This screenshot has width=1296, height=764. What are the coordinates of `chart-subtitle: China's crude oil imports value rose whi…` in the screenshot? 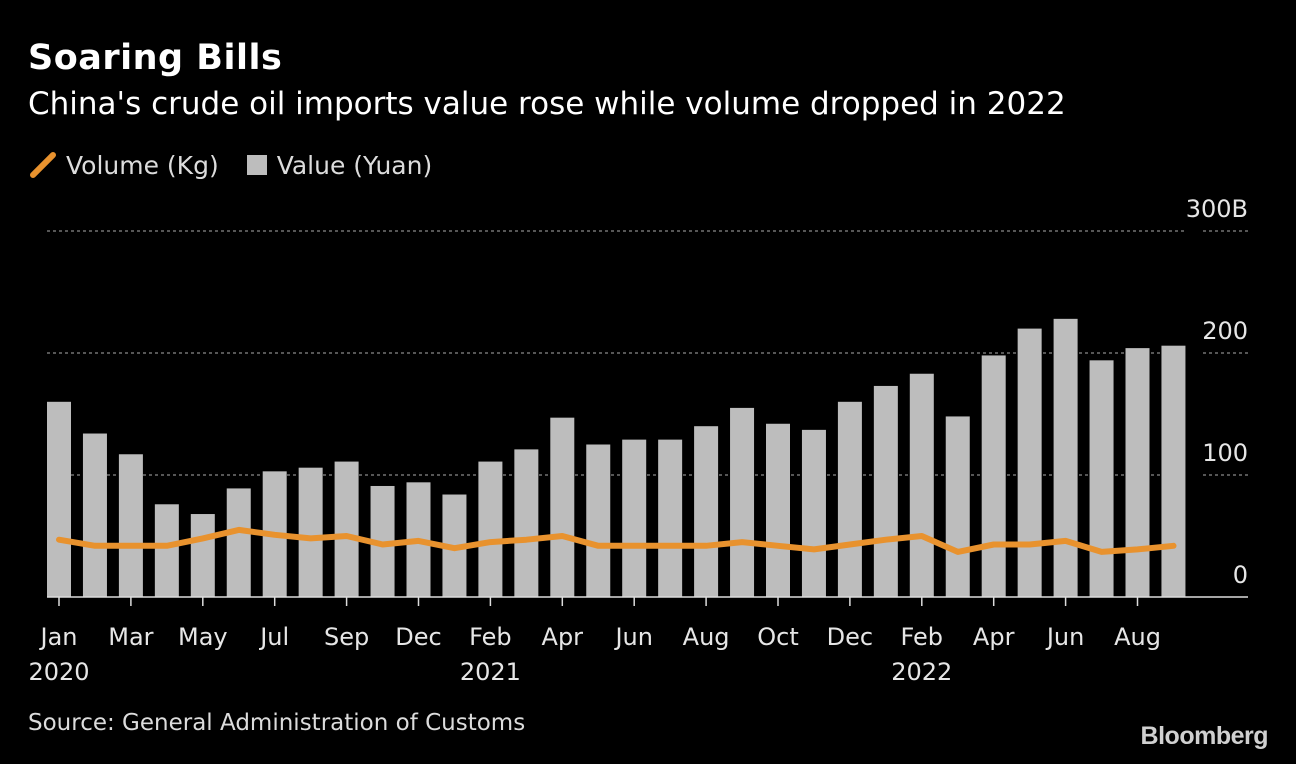 It's located at (547, 104).